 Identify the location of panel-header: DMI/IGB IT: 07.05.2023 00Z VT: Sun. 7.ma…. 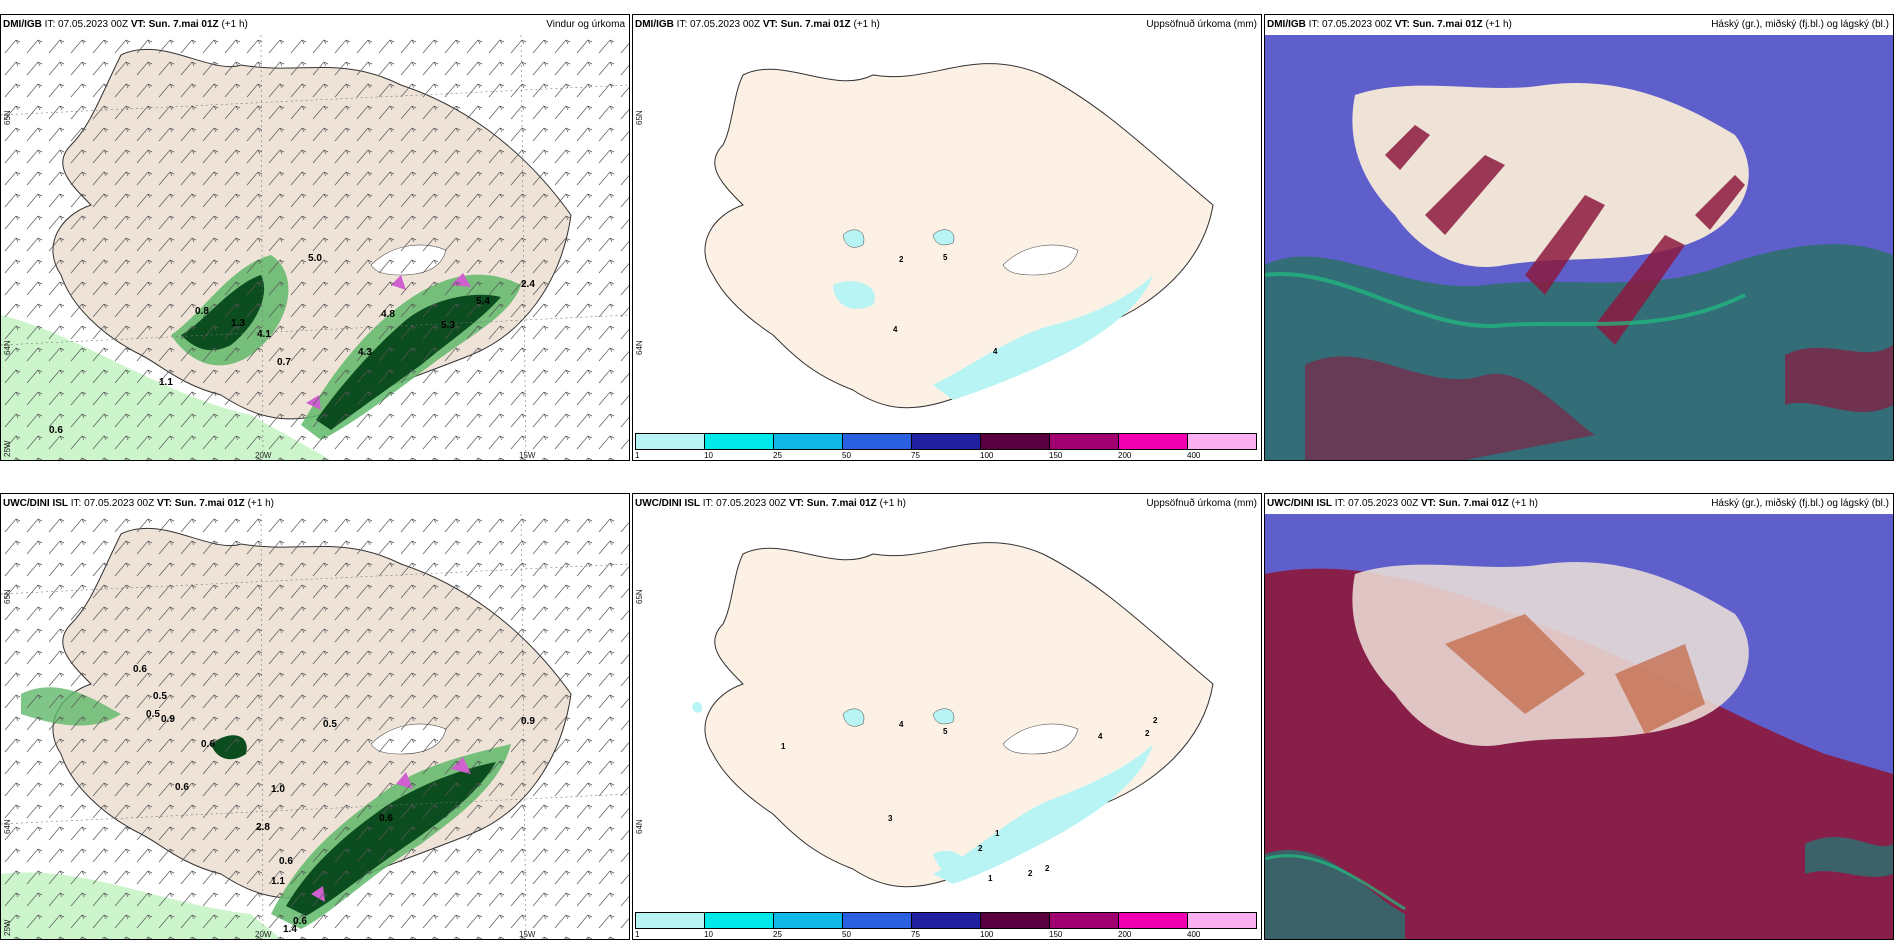
(947, 25).